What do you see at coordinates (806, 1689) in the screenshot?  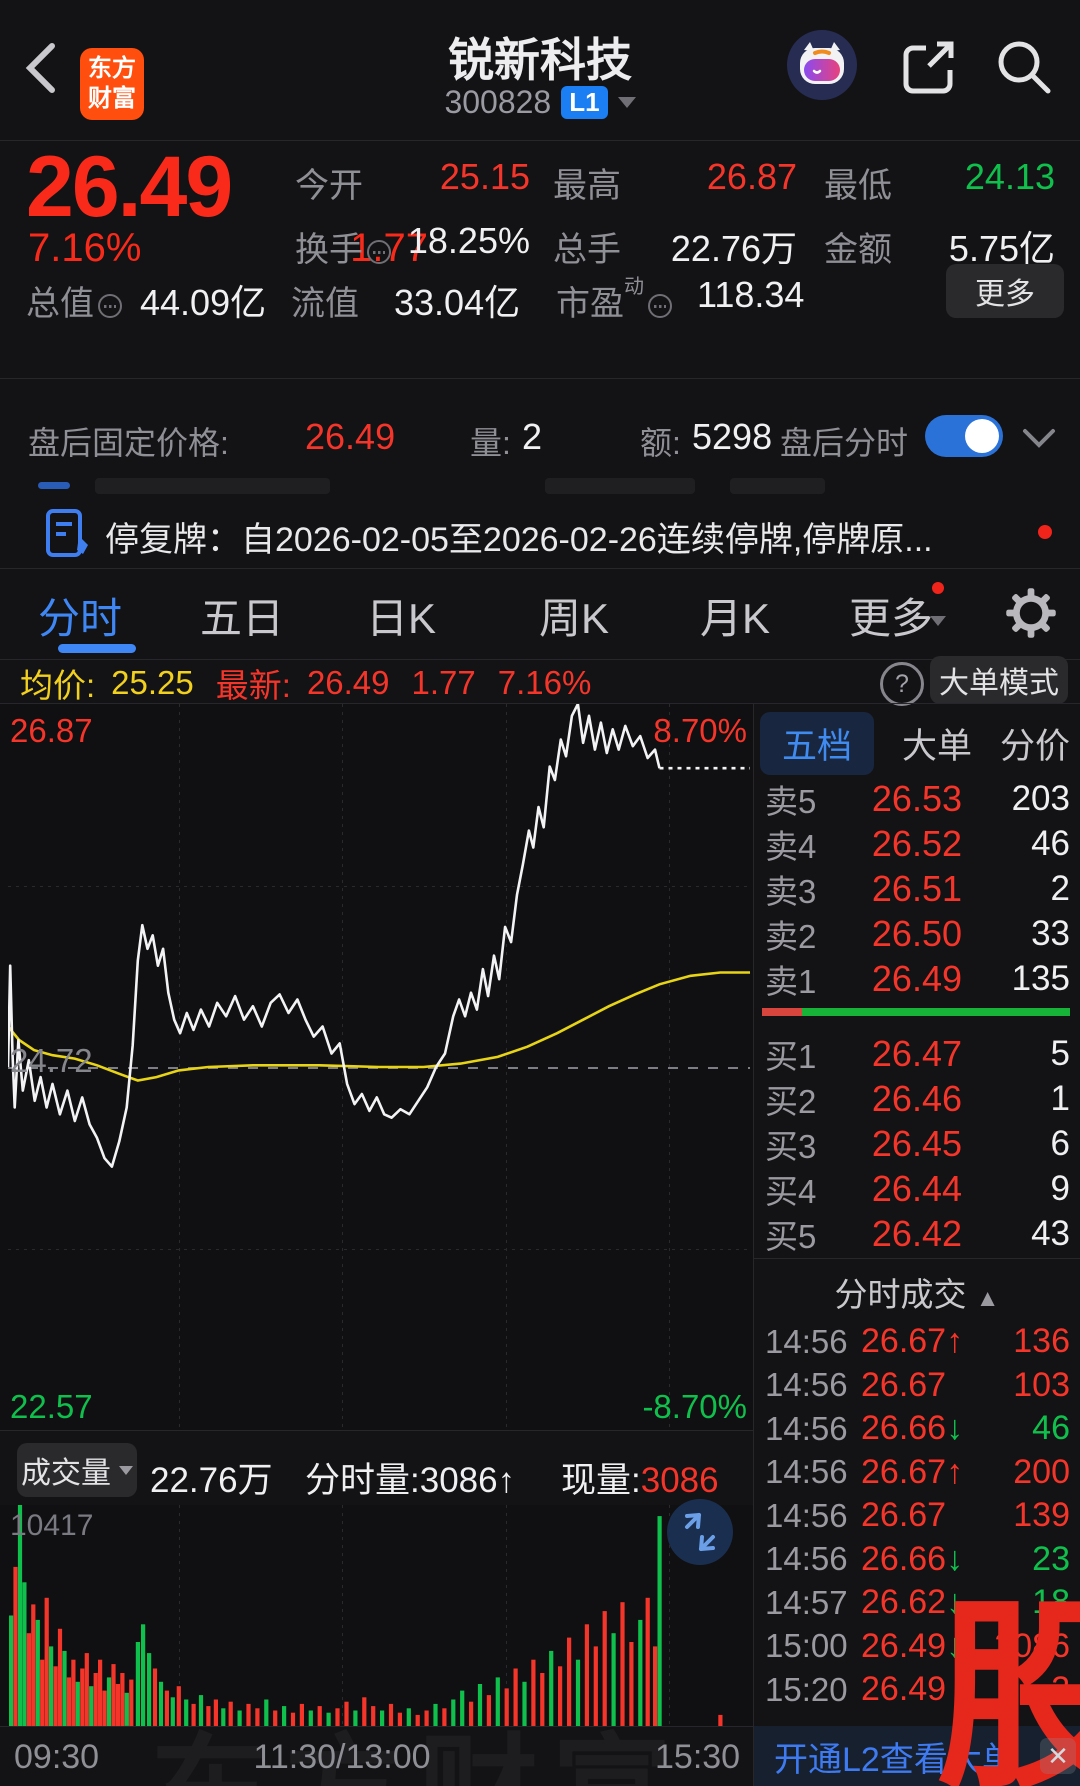 I see `tick-time: 15:20` at bounding box center [806, 1689].